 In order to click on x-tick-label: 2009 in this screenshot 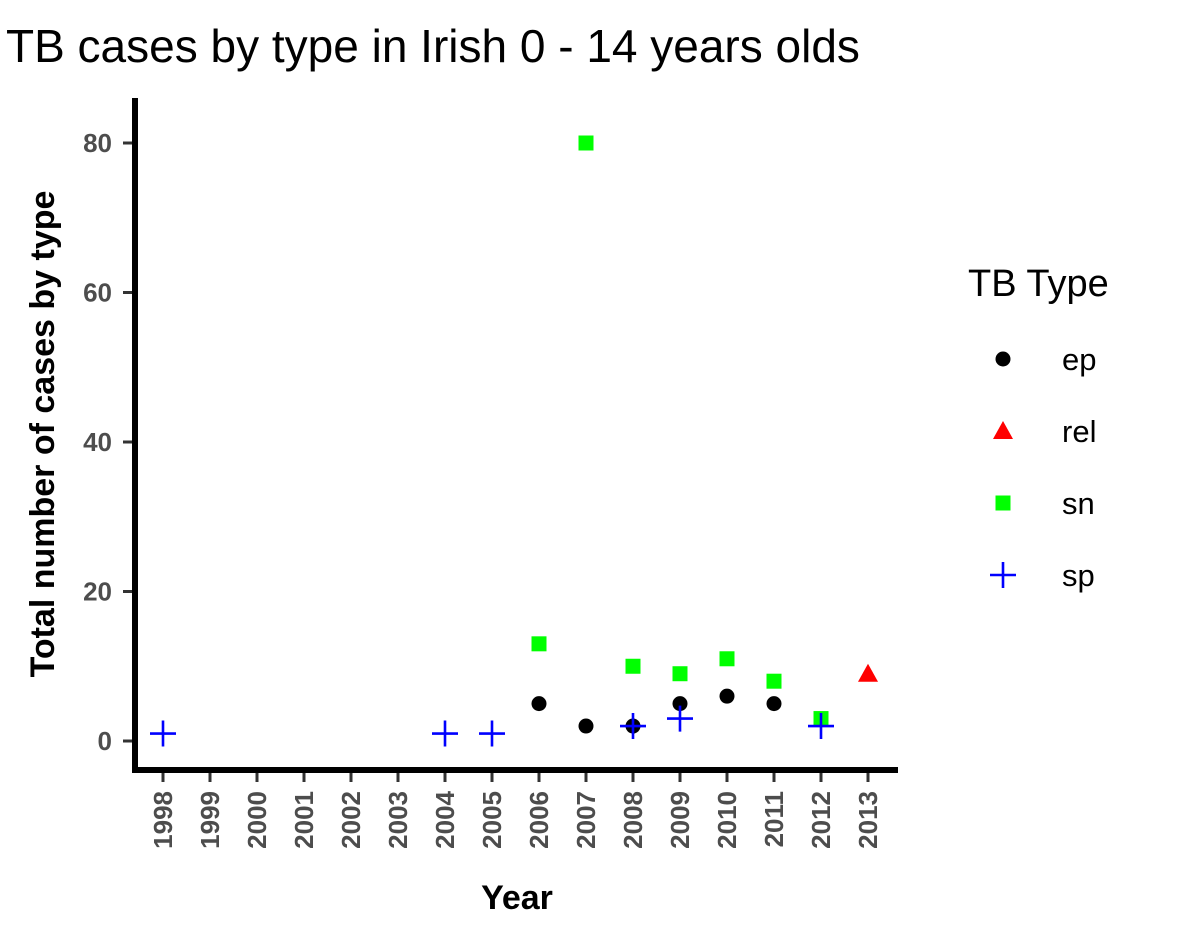, I will do `click(680, 820)`.